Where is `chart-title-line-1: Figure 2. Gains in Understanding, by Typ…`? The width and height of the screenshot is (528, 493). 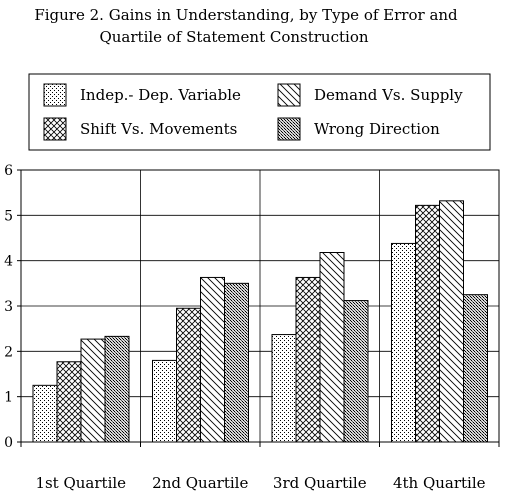 chart-title-line-1: Figure 2. Gains in Understanding, by Typ… is located at coordinates (246, 15).